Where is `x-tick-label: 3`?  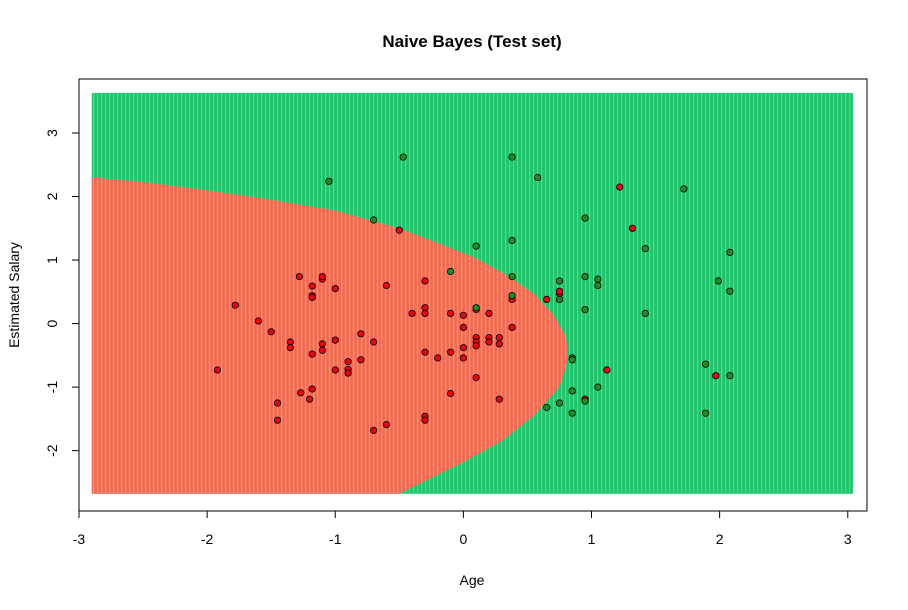 x-tick-label: 3 is located at coordinates (848, 539).